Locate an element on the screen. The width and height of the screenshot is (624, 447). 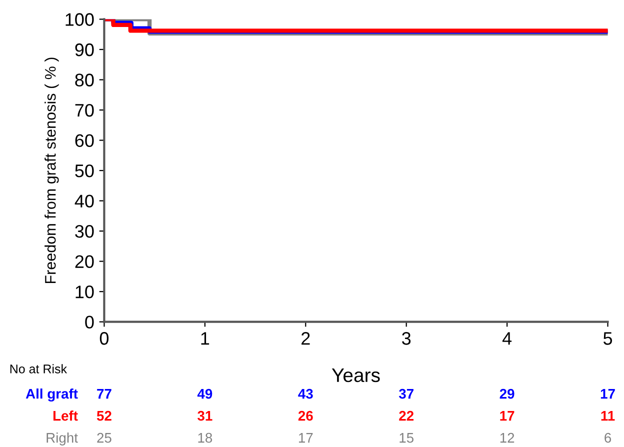
y-tick-label: 40 is located at coordinates (84, 201).